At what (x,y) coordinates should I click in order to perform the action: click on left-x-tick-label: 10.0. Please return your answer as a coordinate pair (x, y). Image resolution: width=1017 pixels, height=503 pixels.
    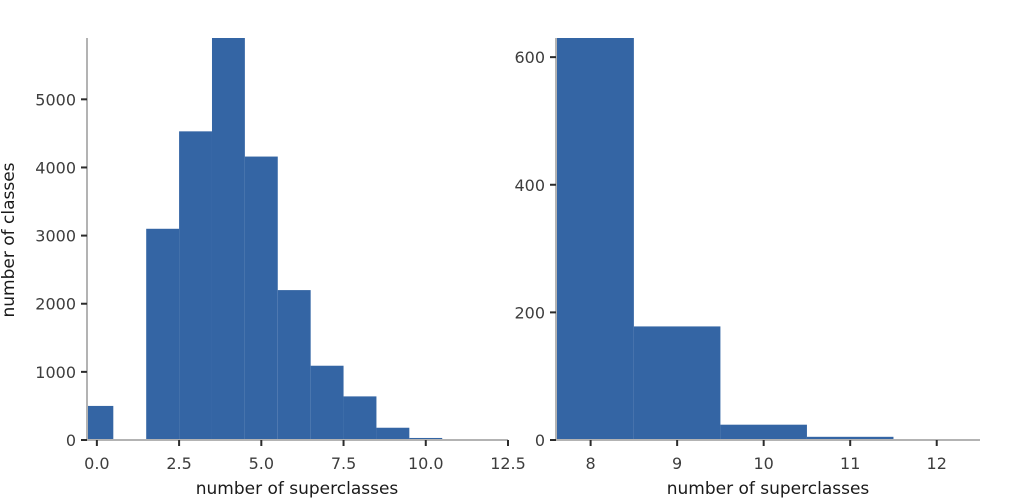
    Looking at the image, I should click on (426, 463).